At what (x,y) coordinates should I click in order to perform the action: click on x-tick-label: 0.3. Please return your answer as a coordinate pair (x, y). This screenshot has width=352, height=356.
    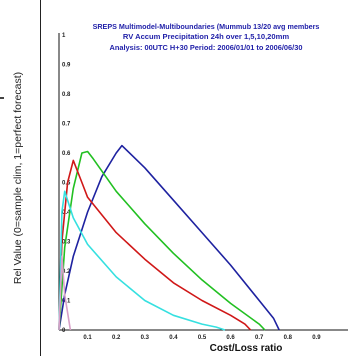
    Looking at the image, I should click on (145, 338).